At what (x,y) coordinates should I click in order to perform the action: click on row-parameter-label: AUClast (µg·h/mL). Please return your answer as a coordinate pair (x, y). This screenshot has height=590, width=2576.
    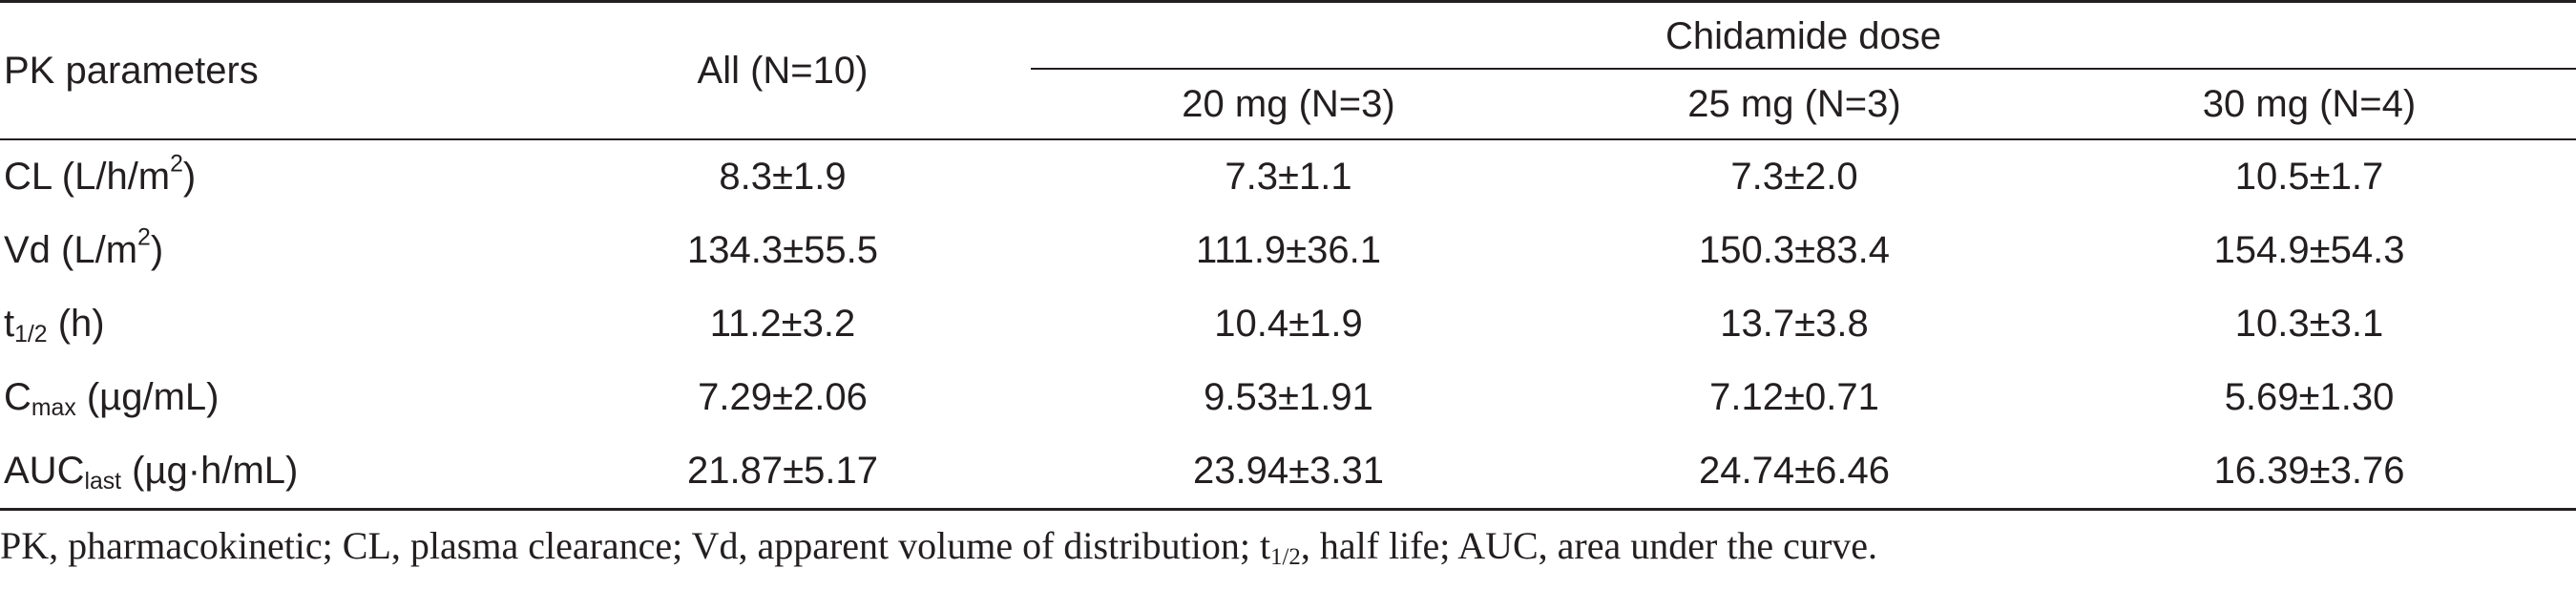
    Looking at the image, I should click on (267, 472).